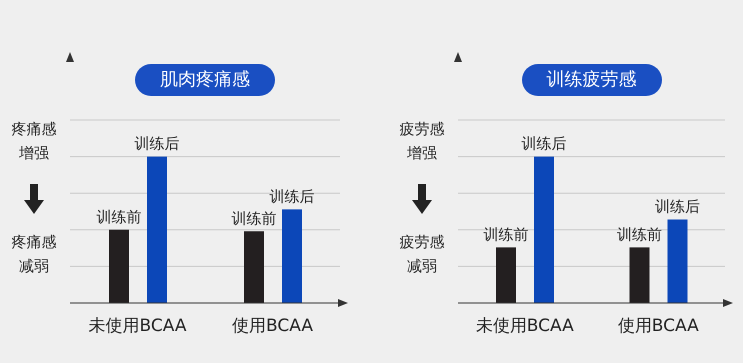  Describe the element at coordinates (34, 254) in the screenshot. I see `text: 疼痛感减弱` at that location.